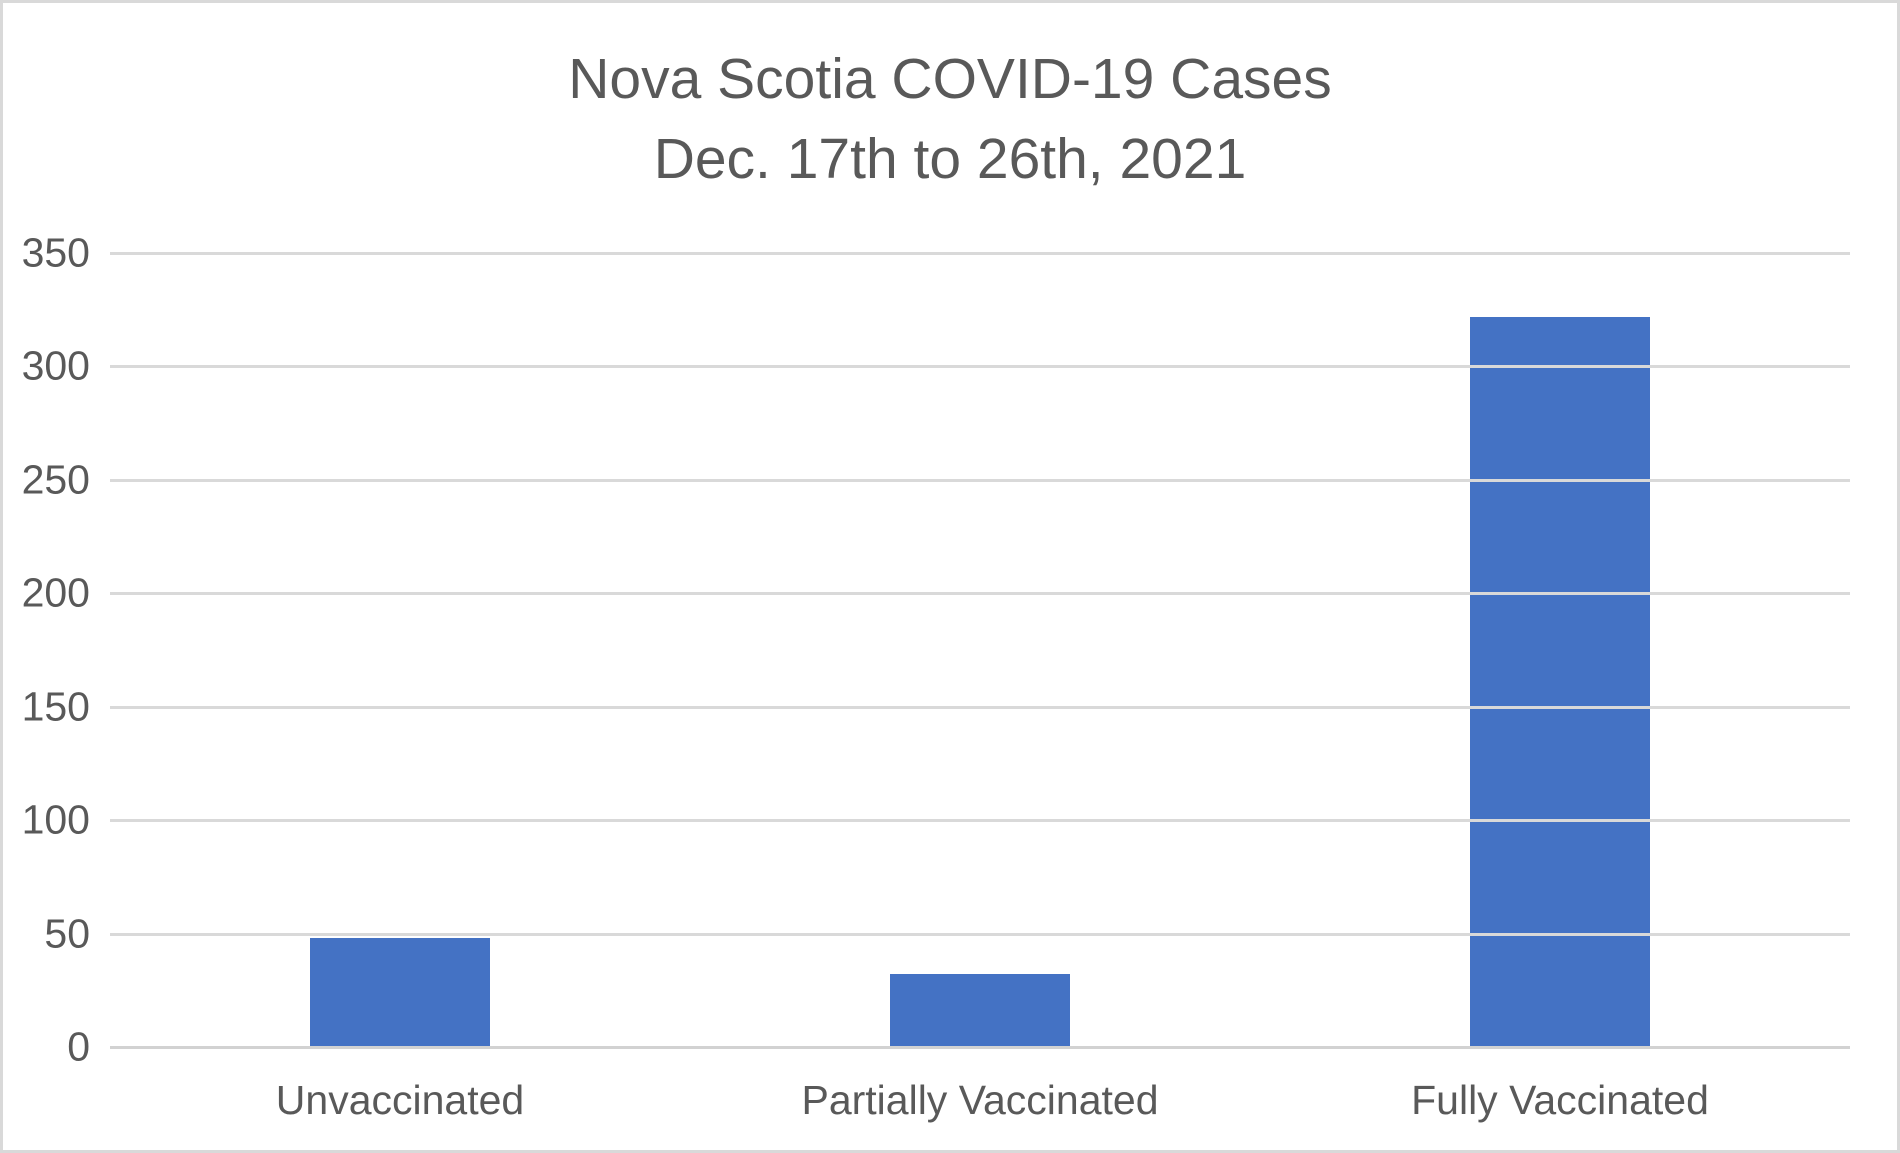 This screenshot has height=1153, width=1900. Describe the element at coordinates (55, 592) in the screenshot. I see `y-axis-tick-label-200: 200` at that location.